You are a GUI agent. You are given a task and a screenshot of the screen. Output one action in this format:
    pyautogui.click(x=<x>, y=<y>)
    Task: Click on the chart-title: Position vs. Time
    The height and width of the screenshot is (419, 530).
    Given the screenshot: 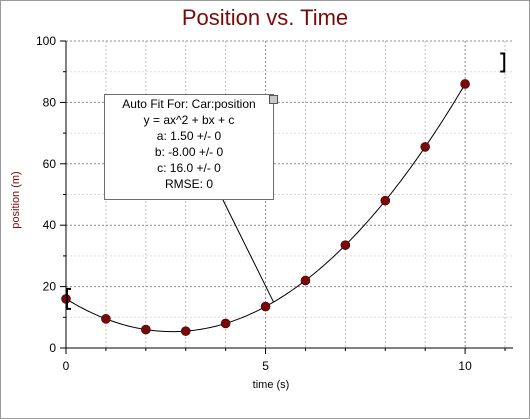 What is the action you would take?
    pyautogui.click(x=265, y=17)
    